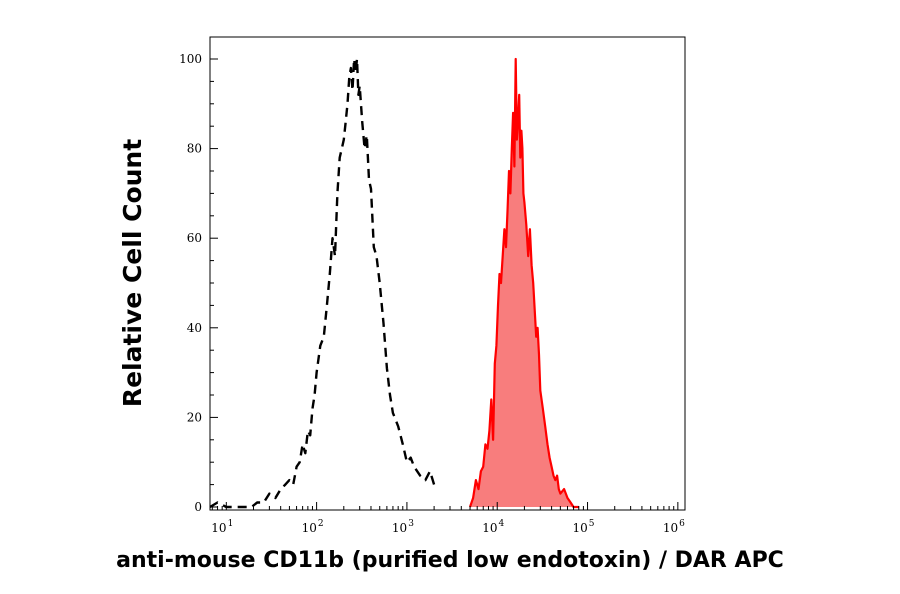  I want to click on x-tick-label: 10², so click(313, 527).